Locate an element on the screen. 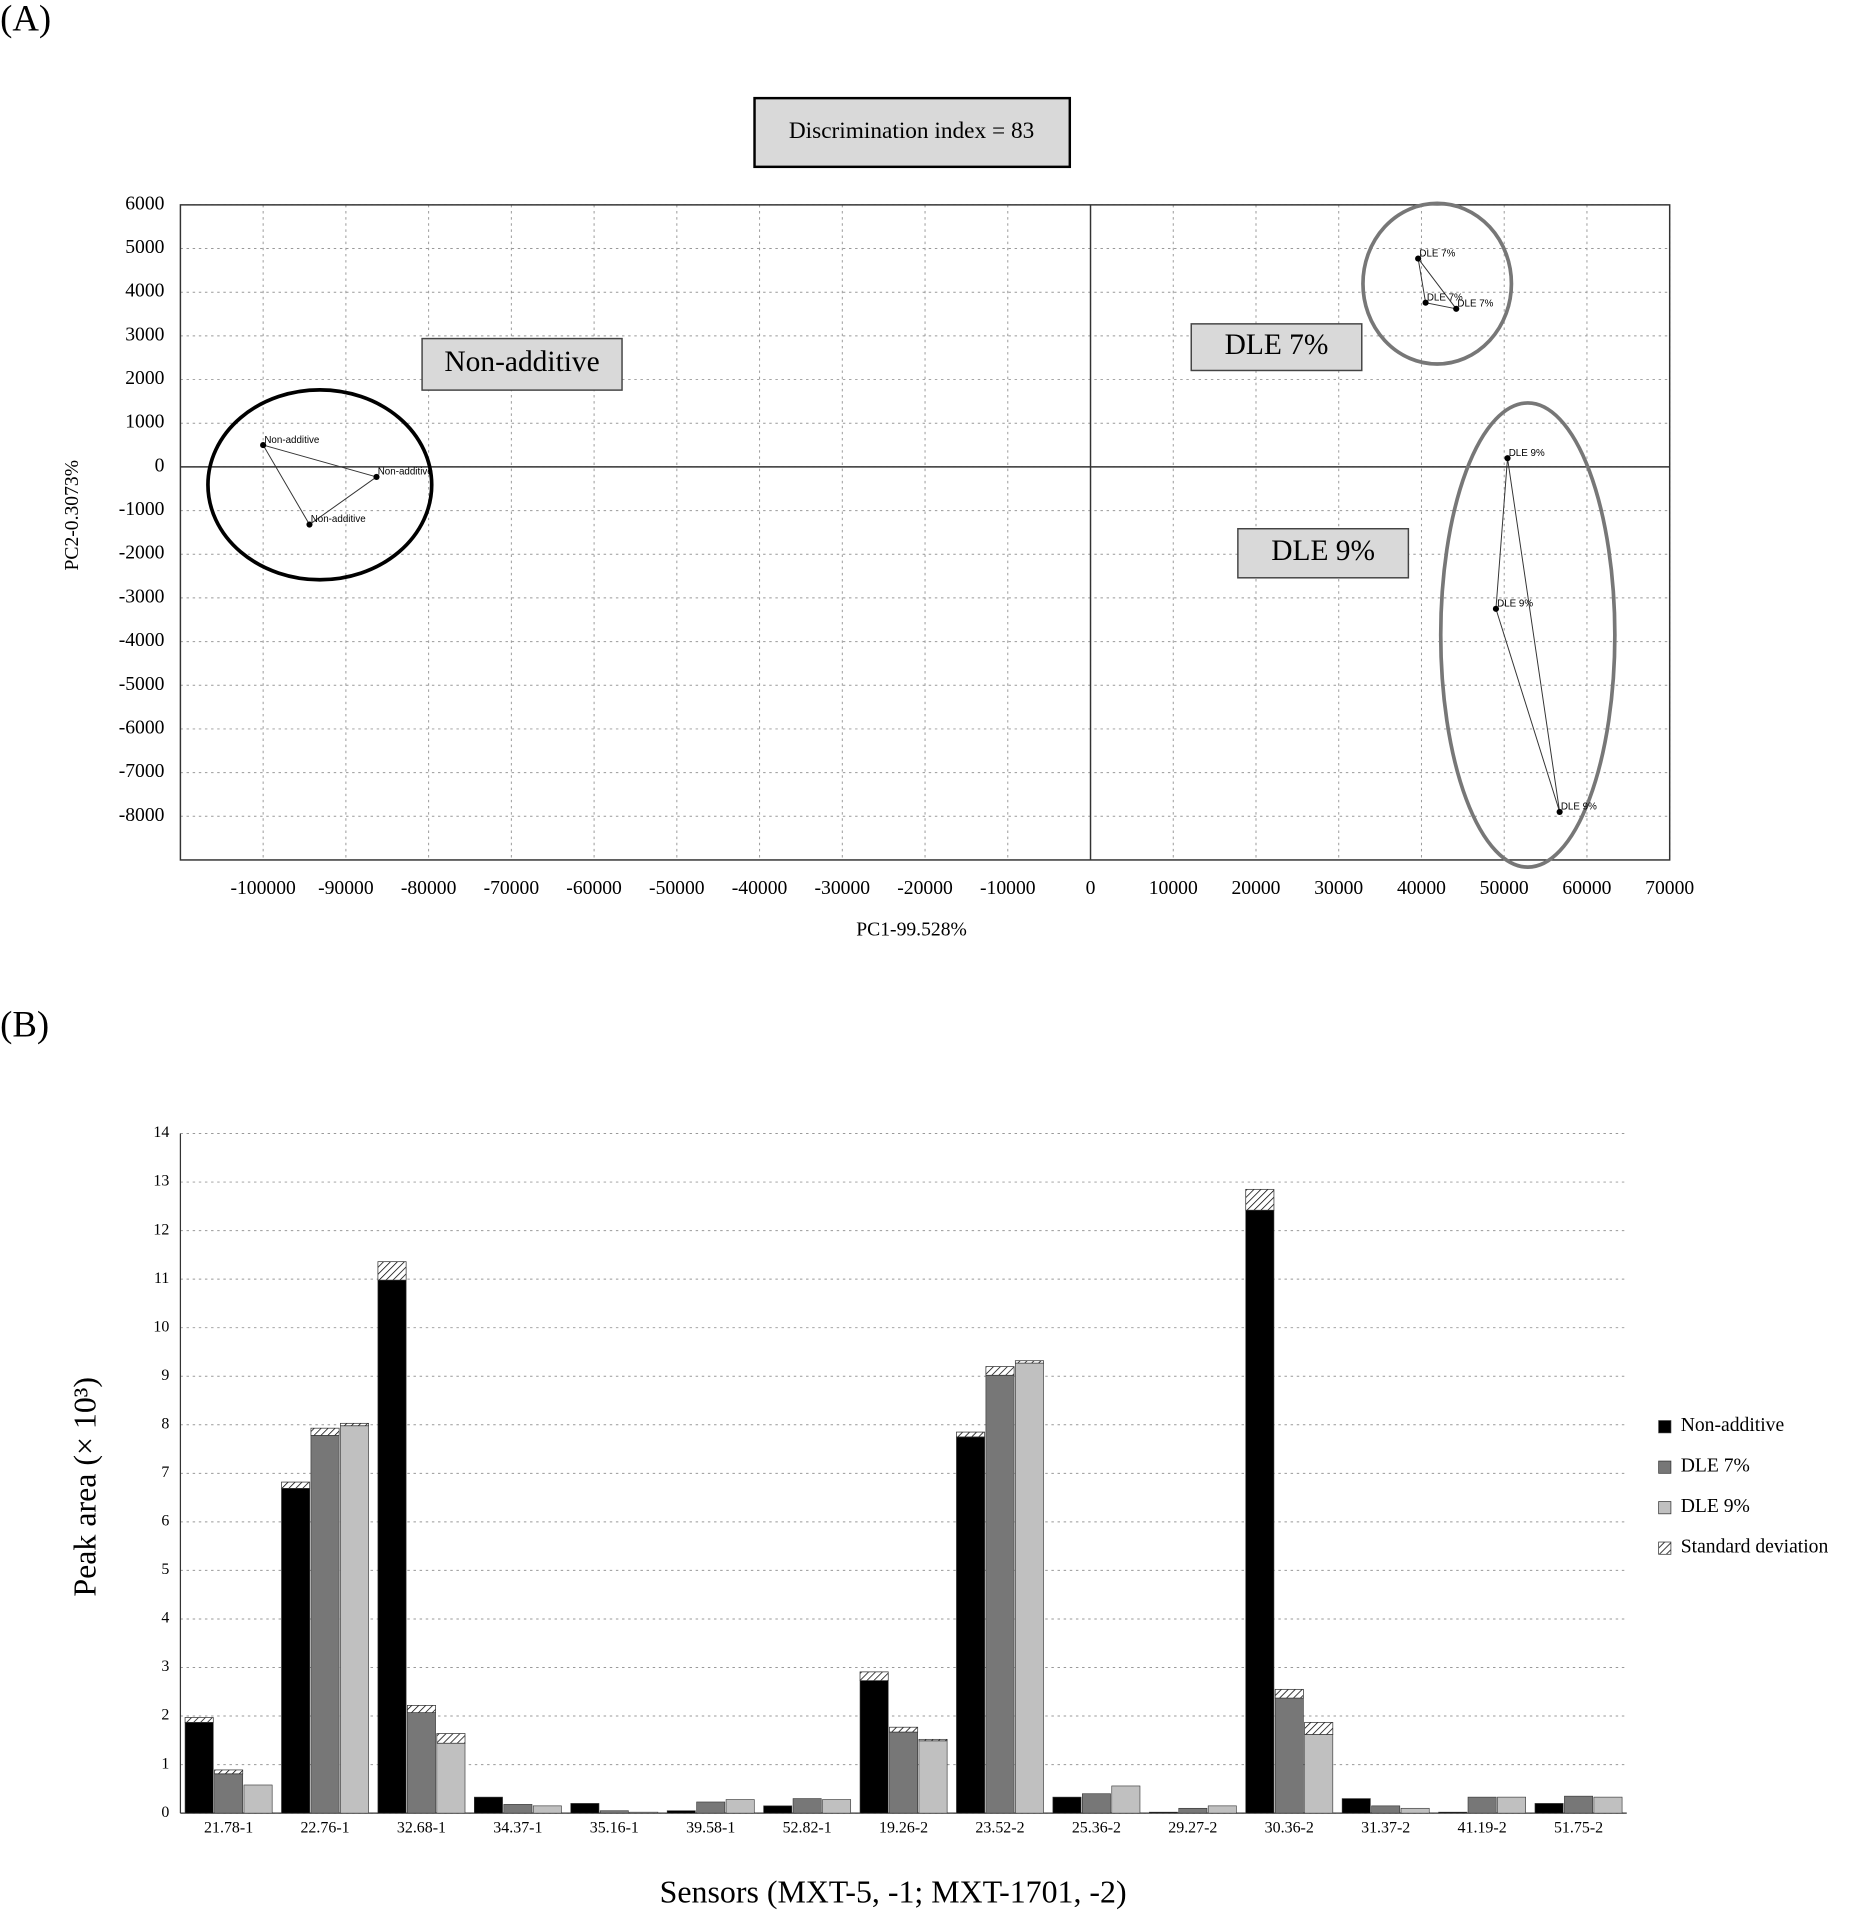 This screenshot has width=1855, height=1926. x-tick-label: 10000 is located at coordinates (1173, 888).